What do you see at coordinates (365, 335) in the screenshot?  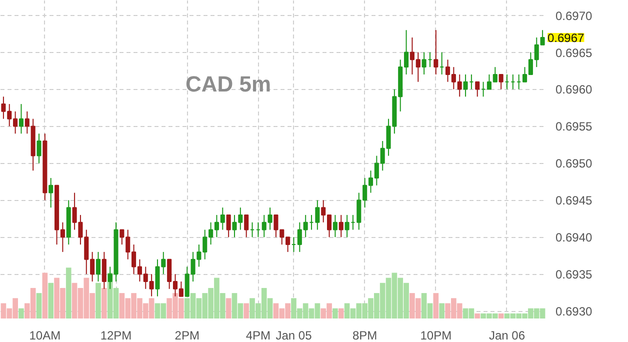 I see `x-tick-label: 8PM` at bounding box center [365, 335].